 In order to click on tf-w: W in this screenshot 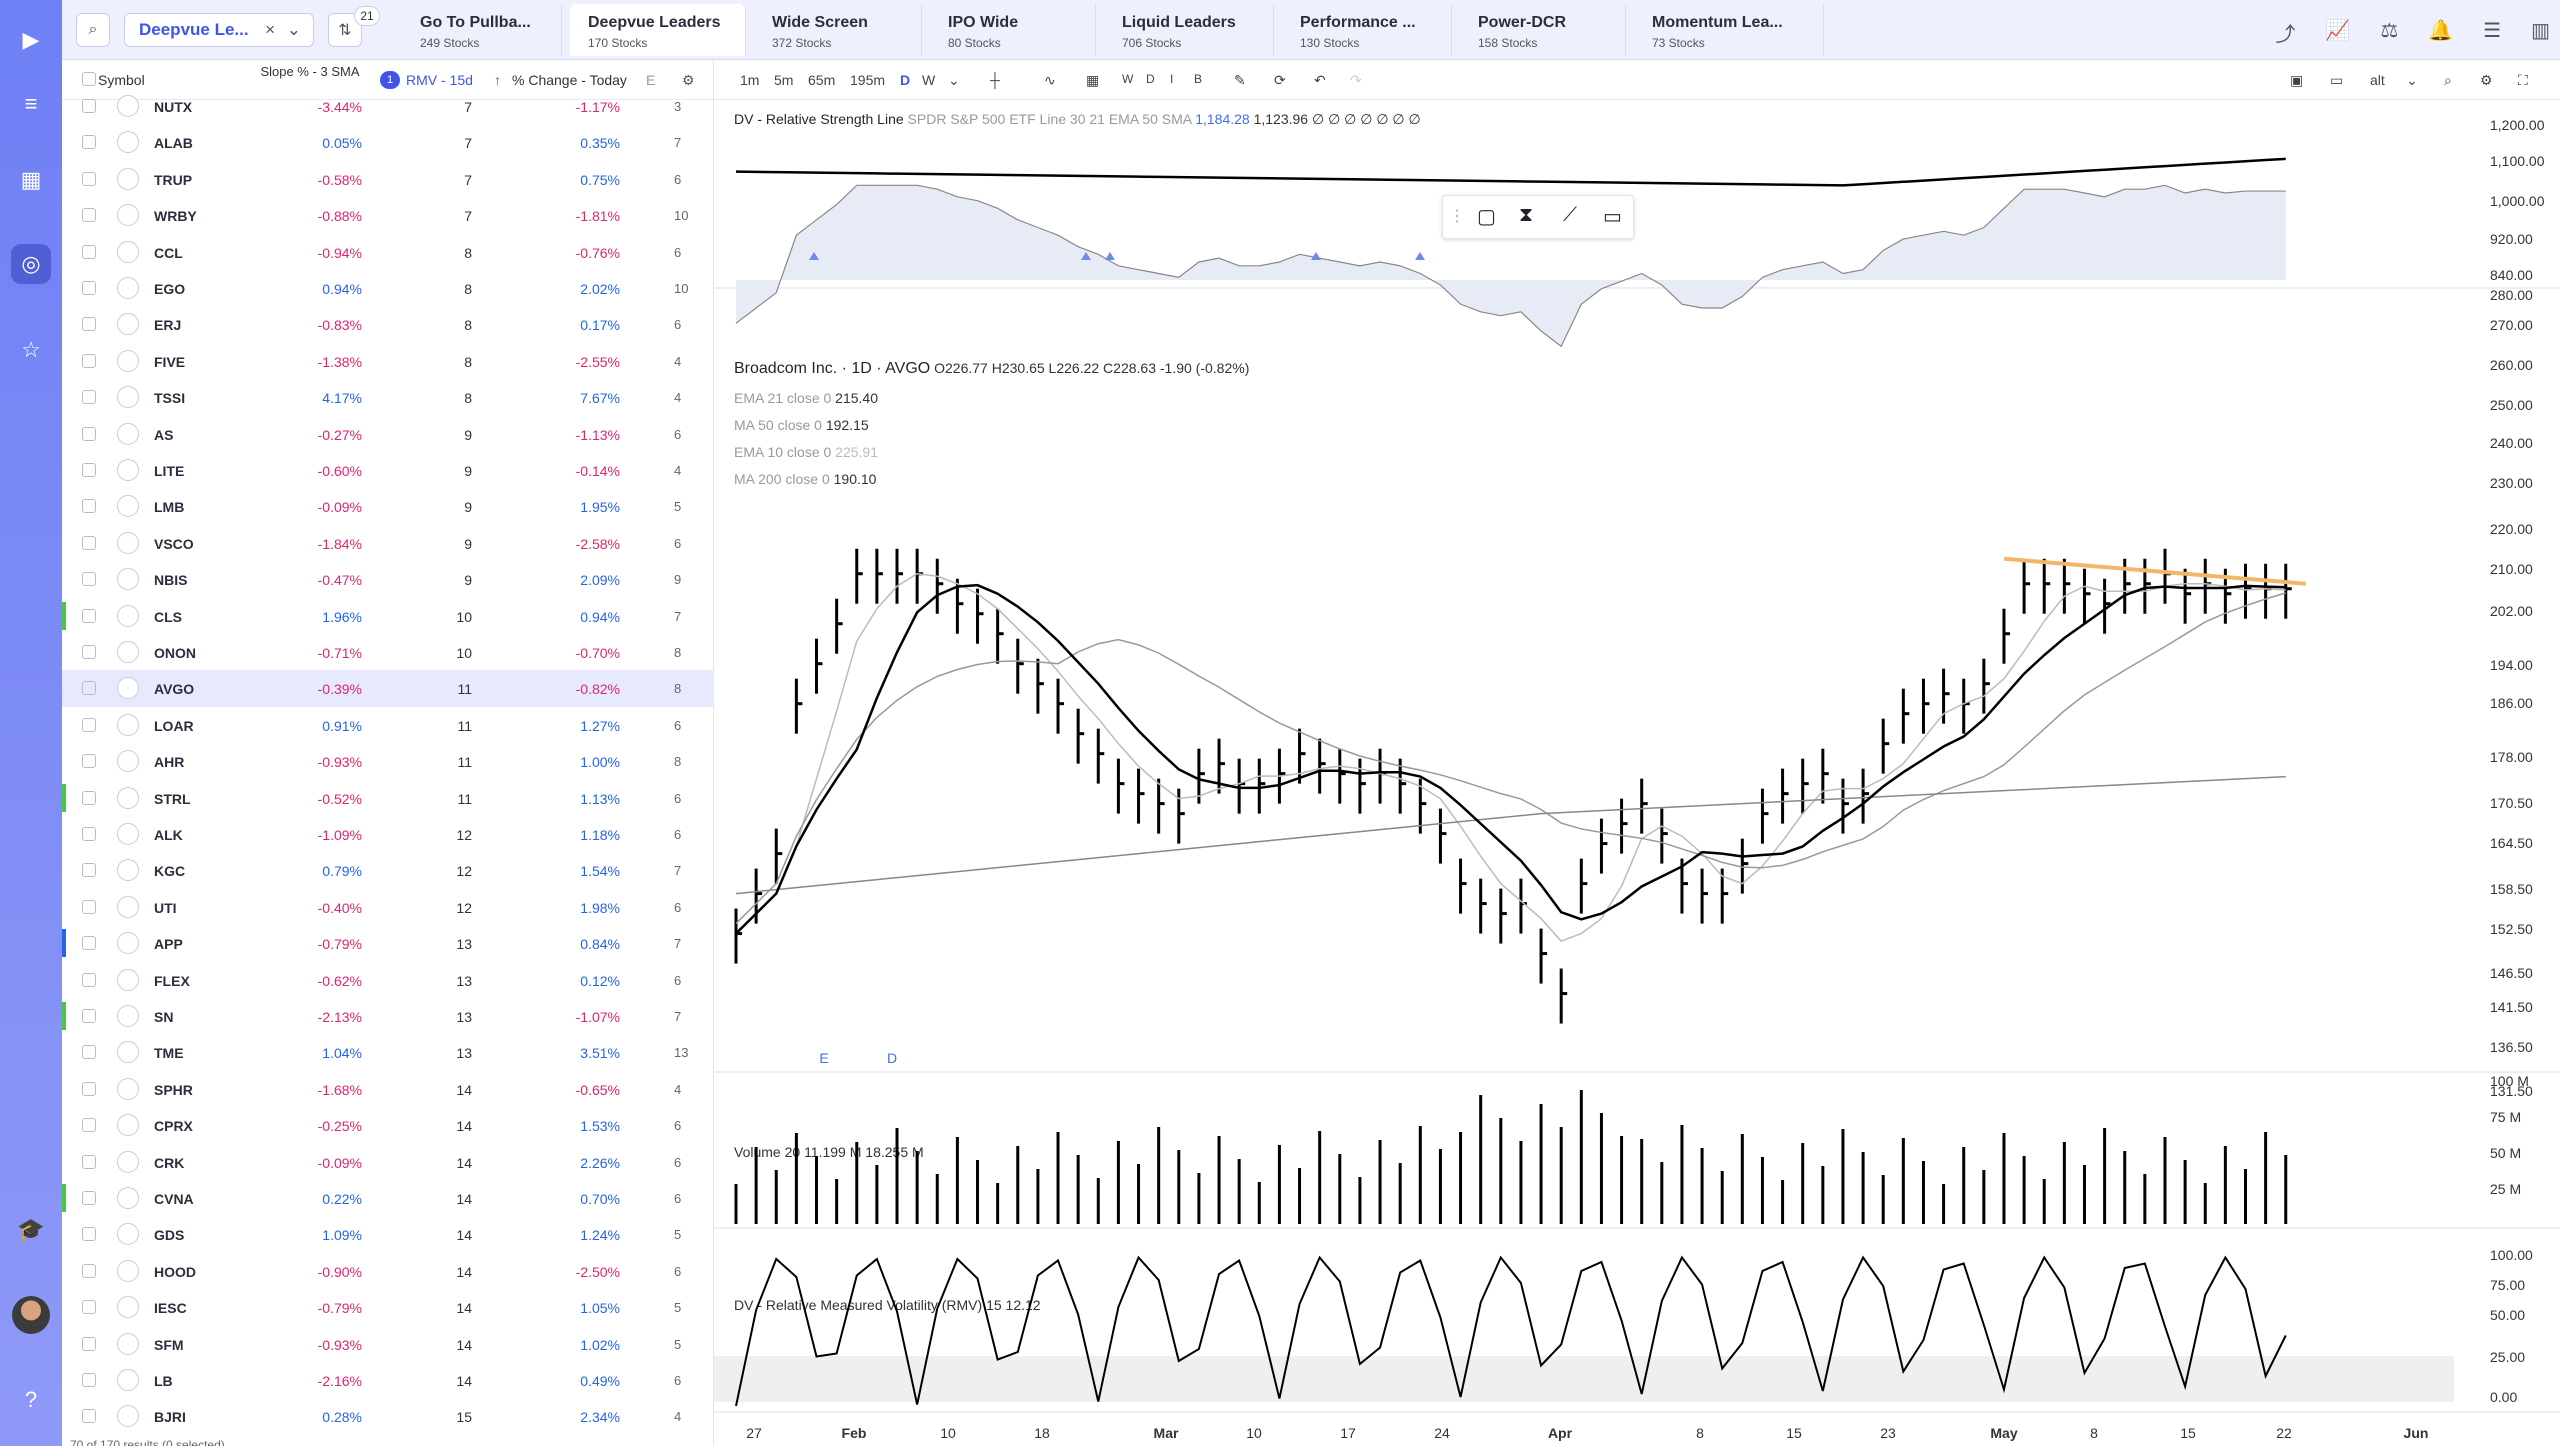, I will do `click(929, 80)`.